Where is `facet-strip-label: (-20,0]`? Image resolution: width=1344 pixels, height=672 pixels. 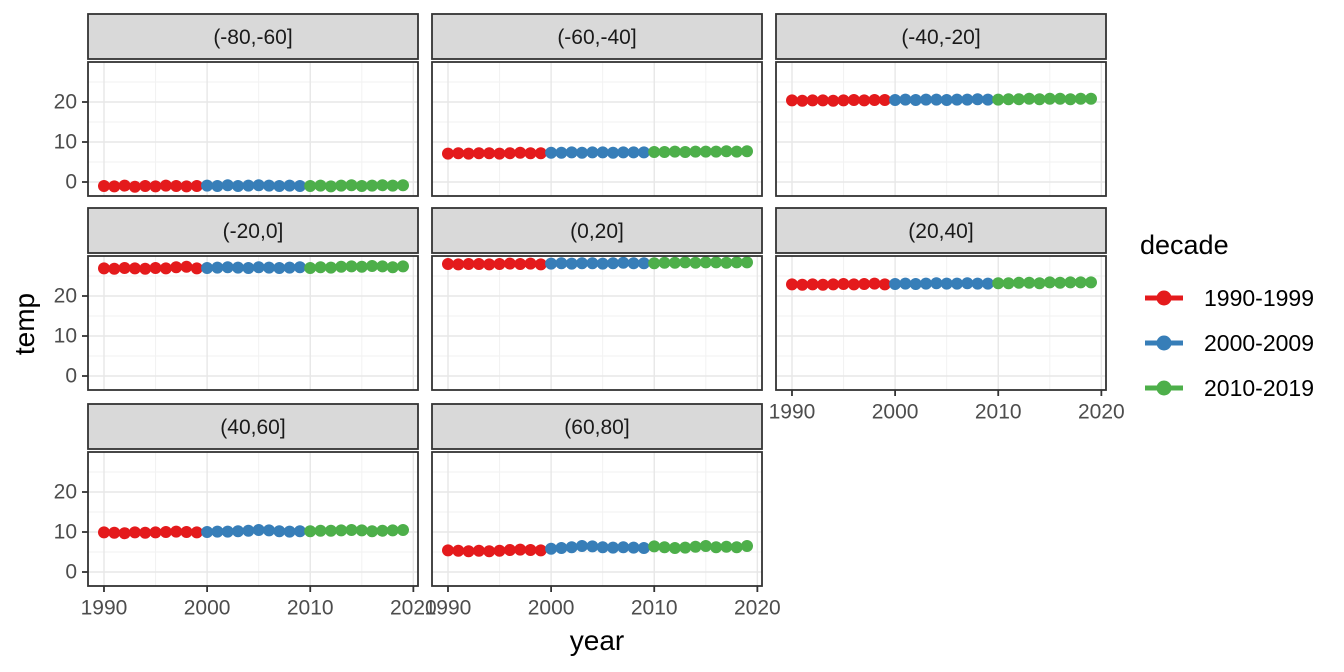 facet-strip-label: (-20,0] is located at coordinates (253, 231).